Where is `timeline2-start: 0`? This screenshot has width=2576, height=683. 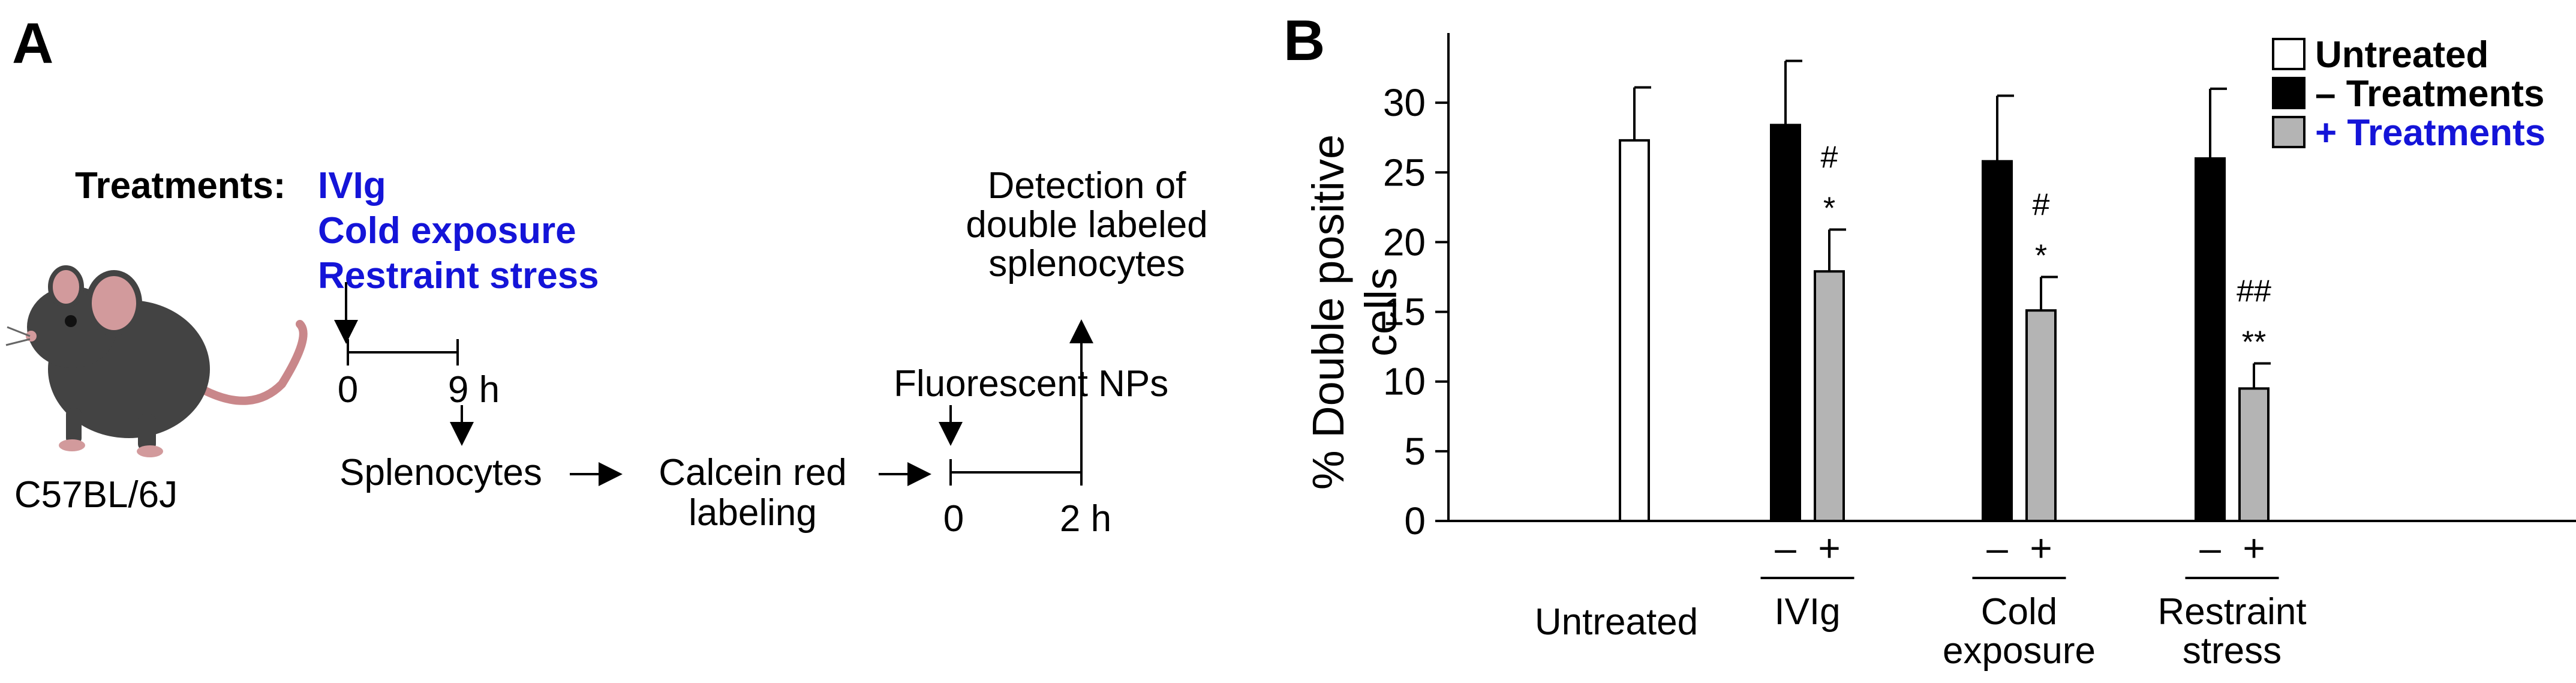 timeline2-start: 0 is located at coordinates (954, 519).